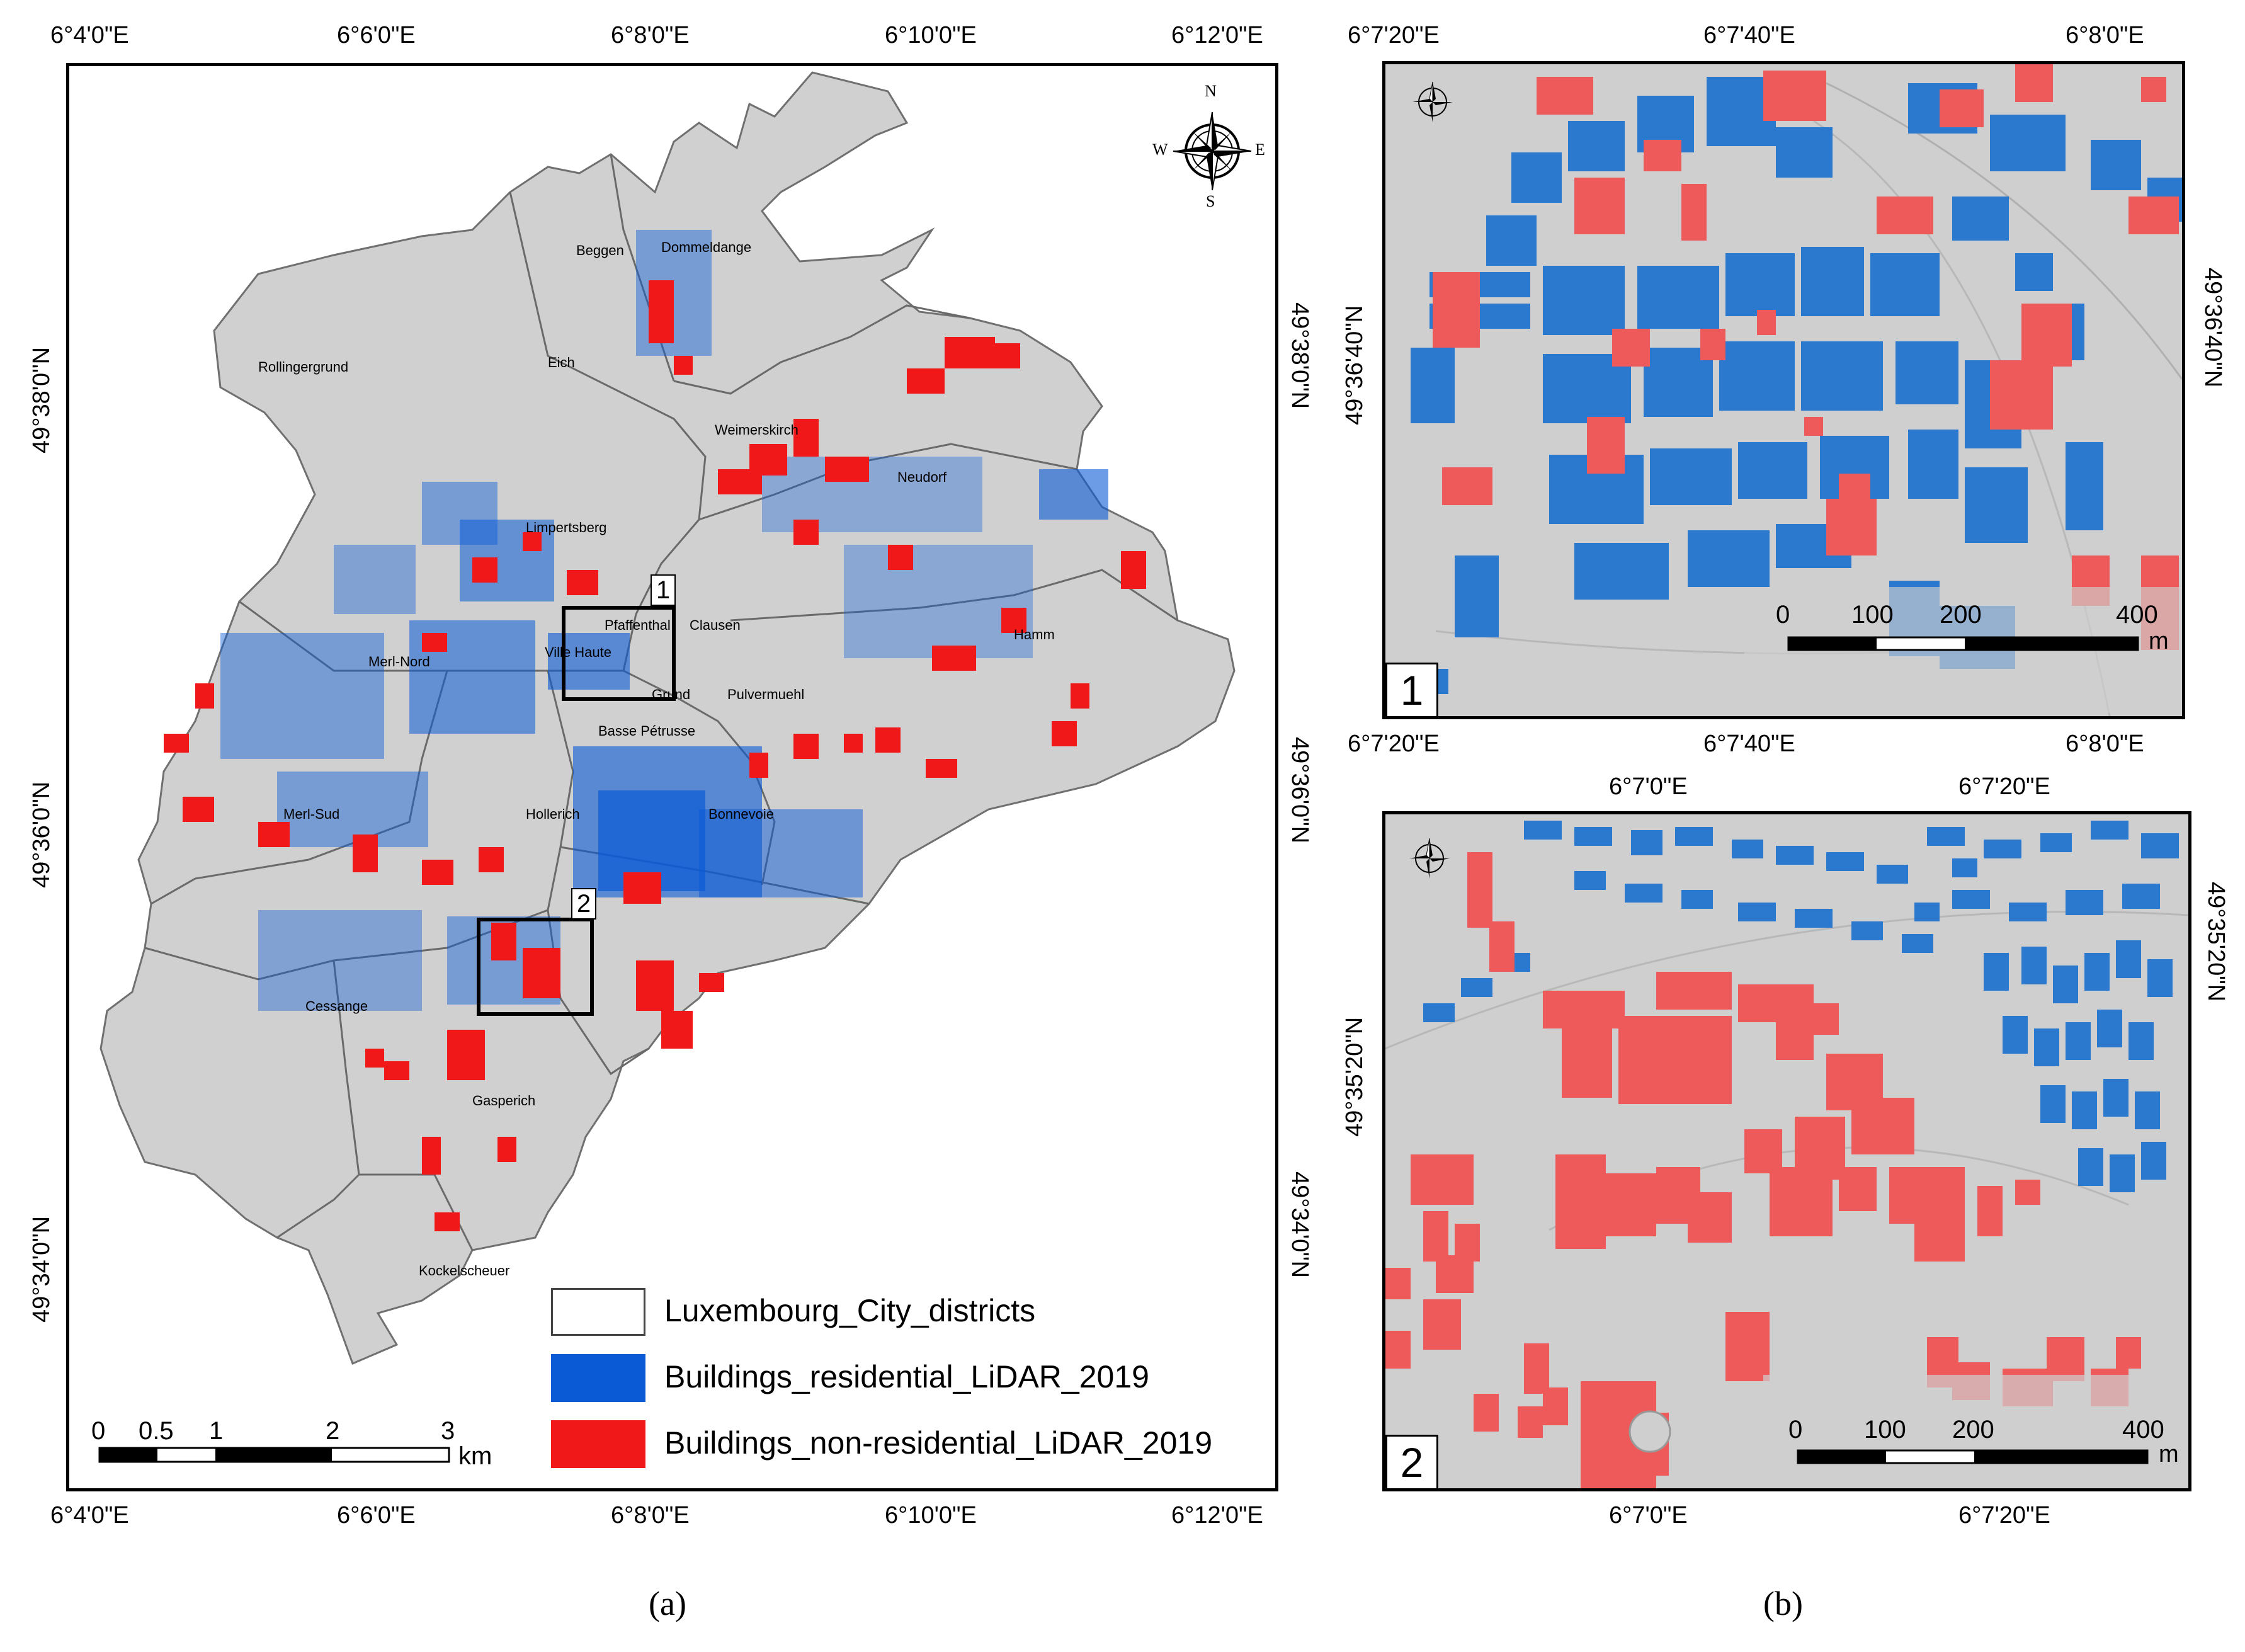 The width and height of the screenshot is (2245, 1652). Describe the element at coordinates (1394, 744) in the screenshot. I see `b1-bottom-tick: 6°7'20"E` at that location.